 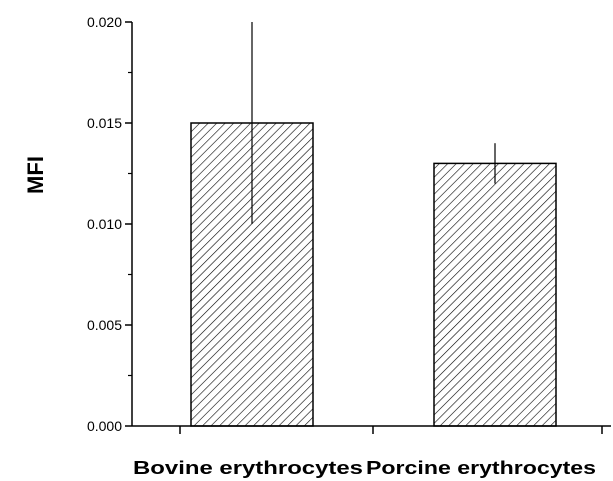 What do you see at coordinates (481, 468) in the screenshot?
I see `x-category-label: Porcine erythrocytes` at bounding box center [481, 468].